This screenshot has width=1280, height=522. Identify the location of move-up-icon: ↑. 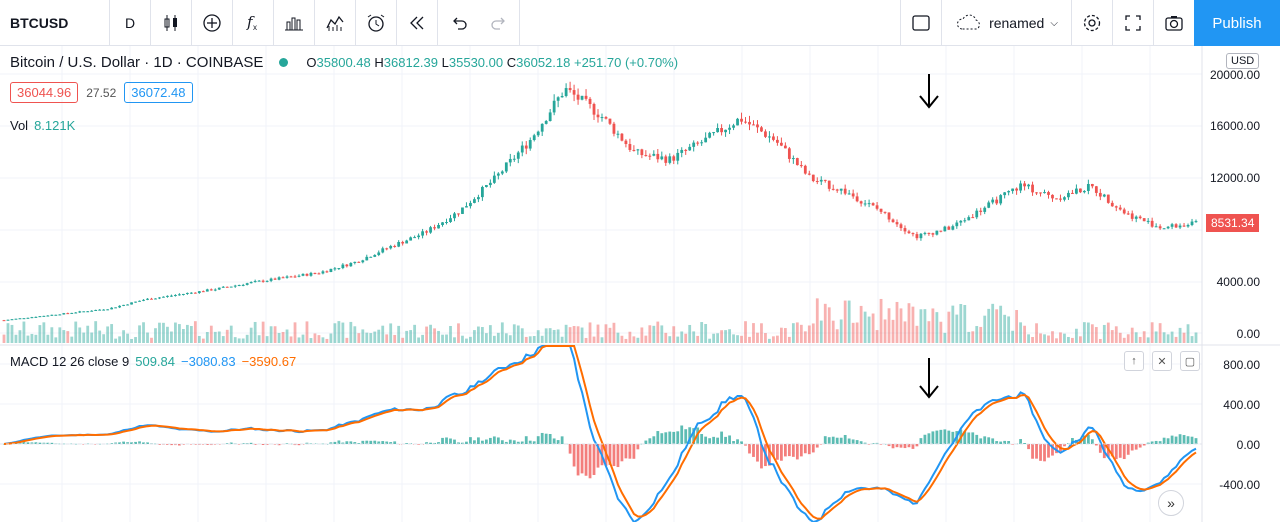
(1134, 361).